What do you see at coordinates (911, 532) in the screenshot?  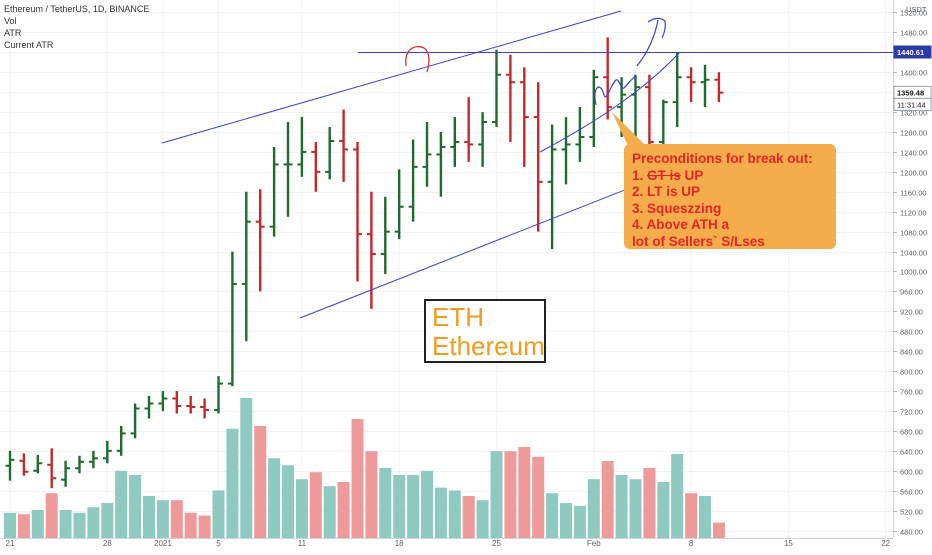 I see `price-tick-label: 480.00` at bounding box center [911, 532].